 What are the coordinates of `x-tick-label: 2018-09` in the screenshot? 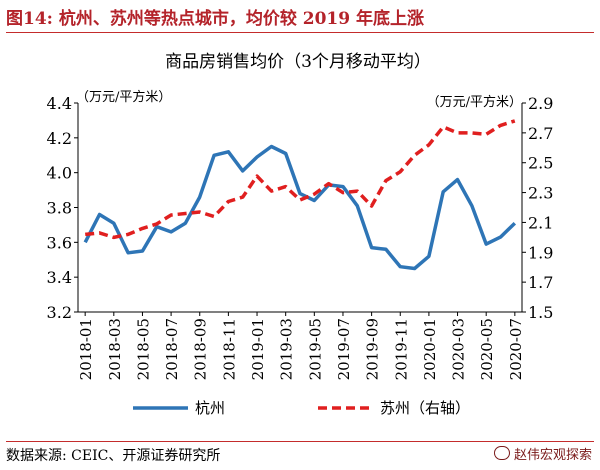 It's located at (201, 349).